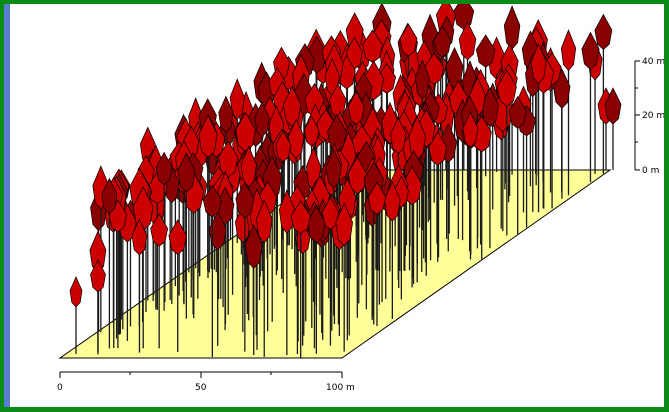 The image size is (669, 412). What do you see at coordinates (340, 388) in the screenshot?
I see `distance-tick-100: 100 m` at bounding box center [340, 388].